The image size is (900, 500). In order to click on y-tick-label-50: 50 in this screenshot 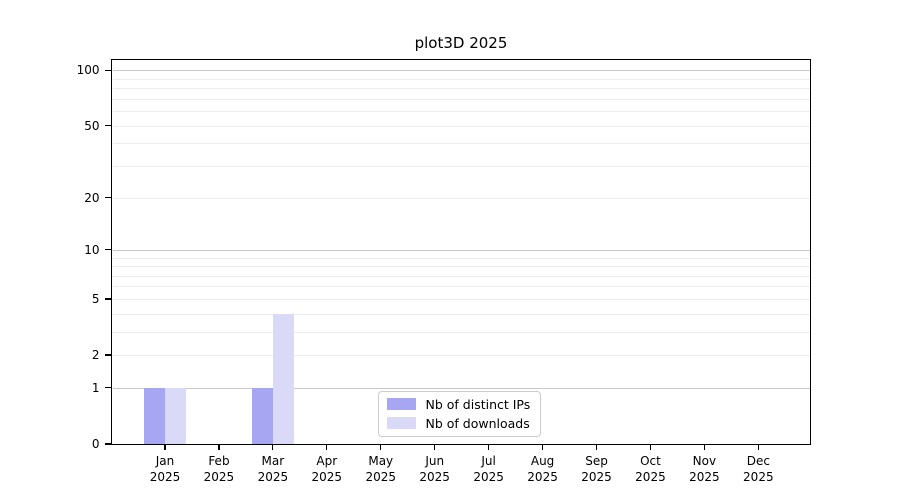, I will do `click(92, 125)`.